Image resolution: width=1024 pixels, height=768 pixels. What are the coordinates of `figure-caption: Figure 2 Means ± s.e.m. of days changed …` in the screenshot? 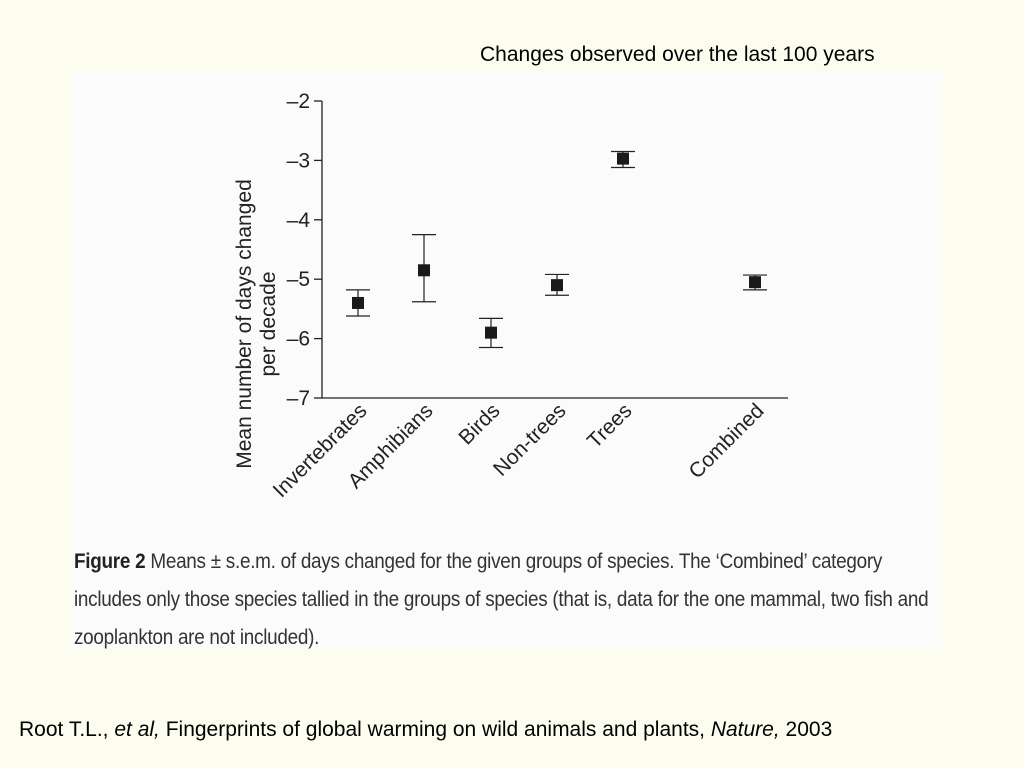 It's located at (508, 600).